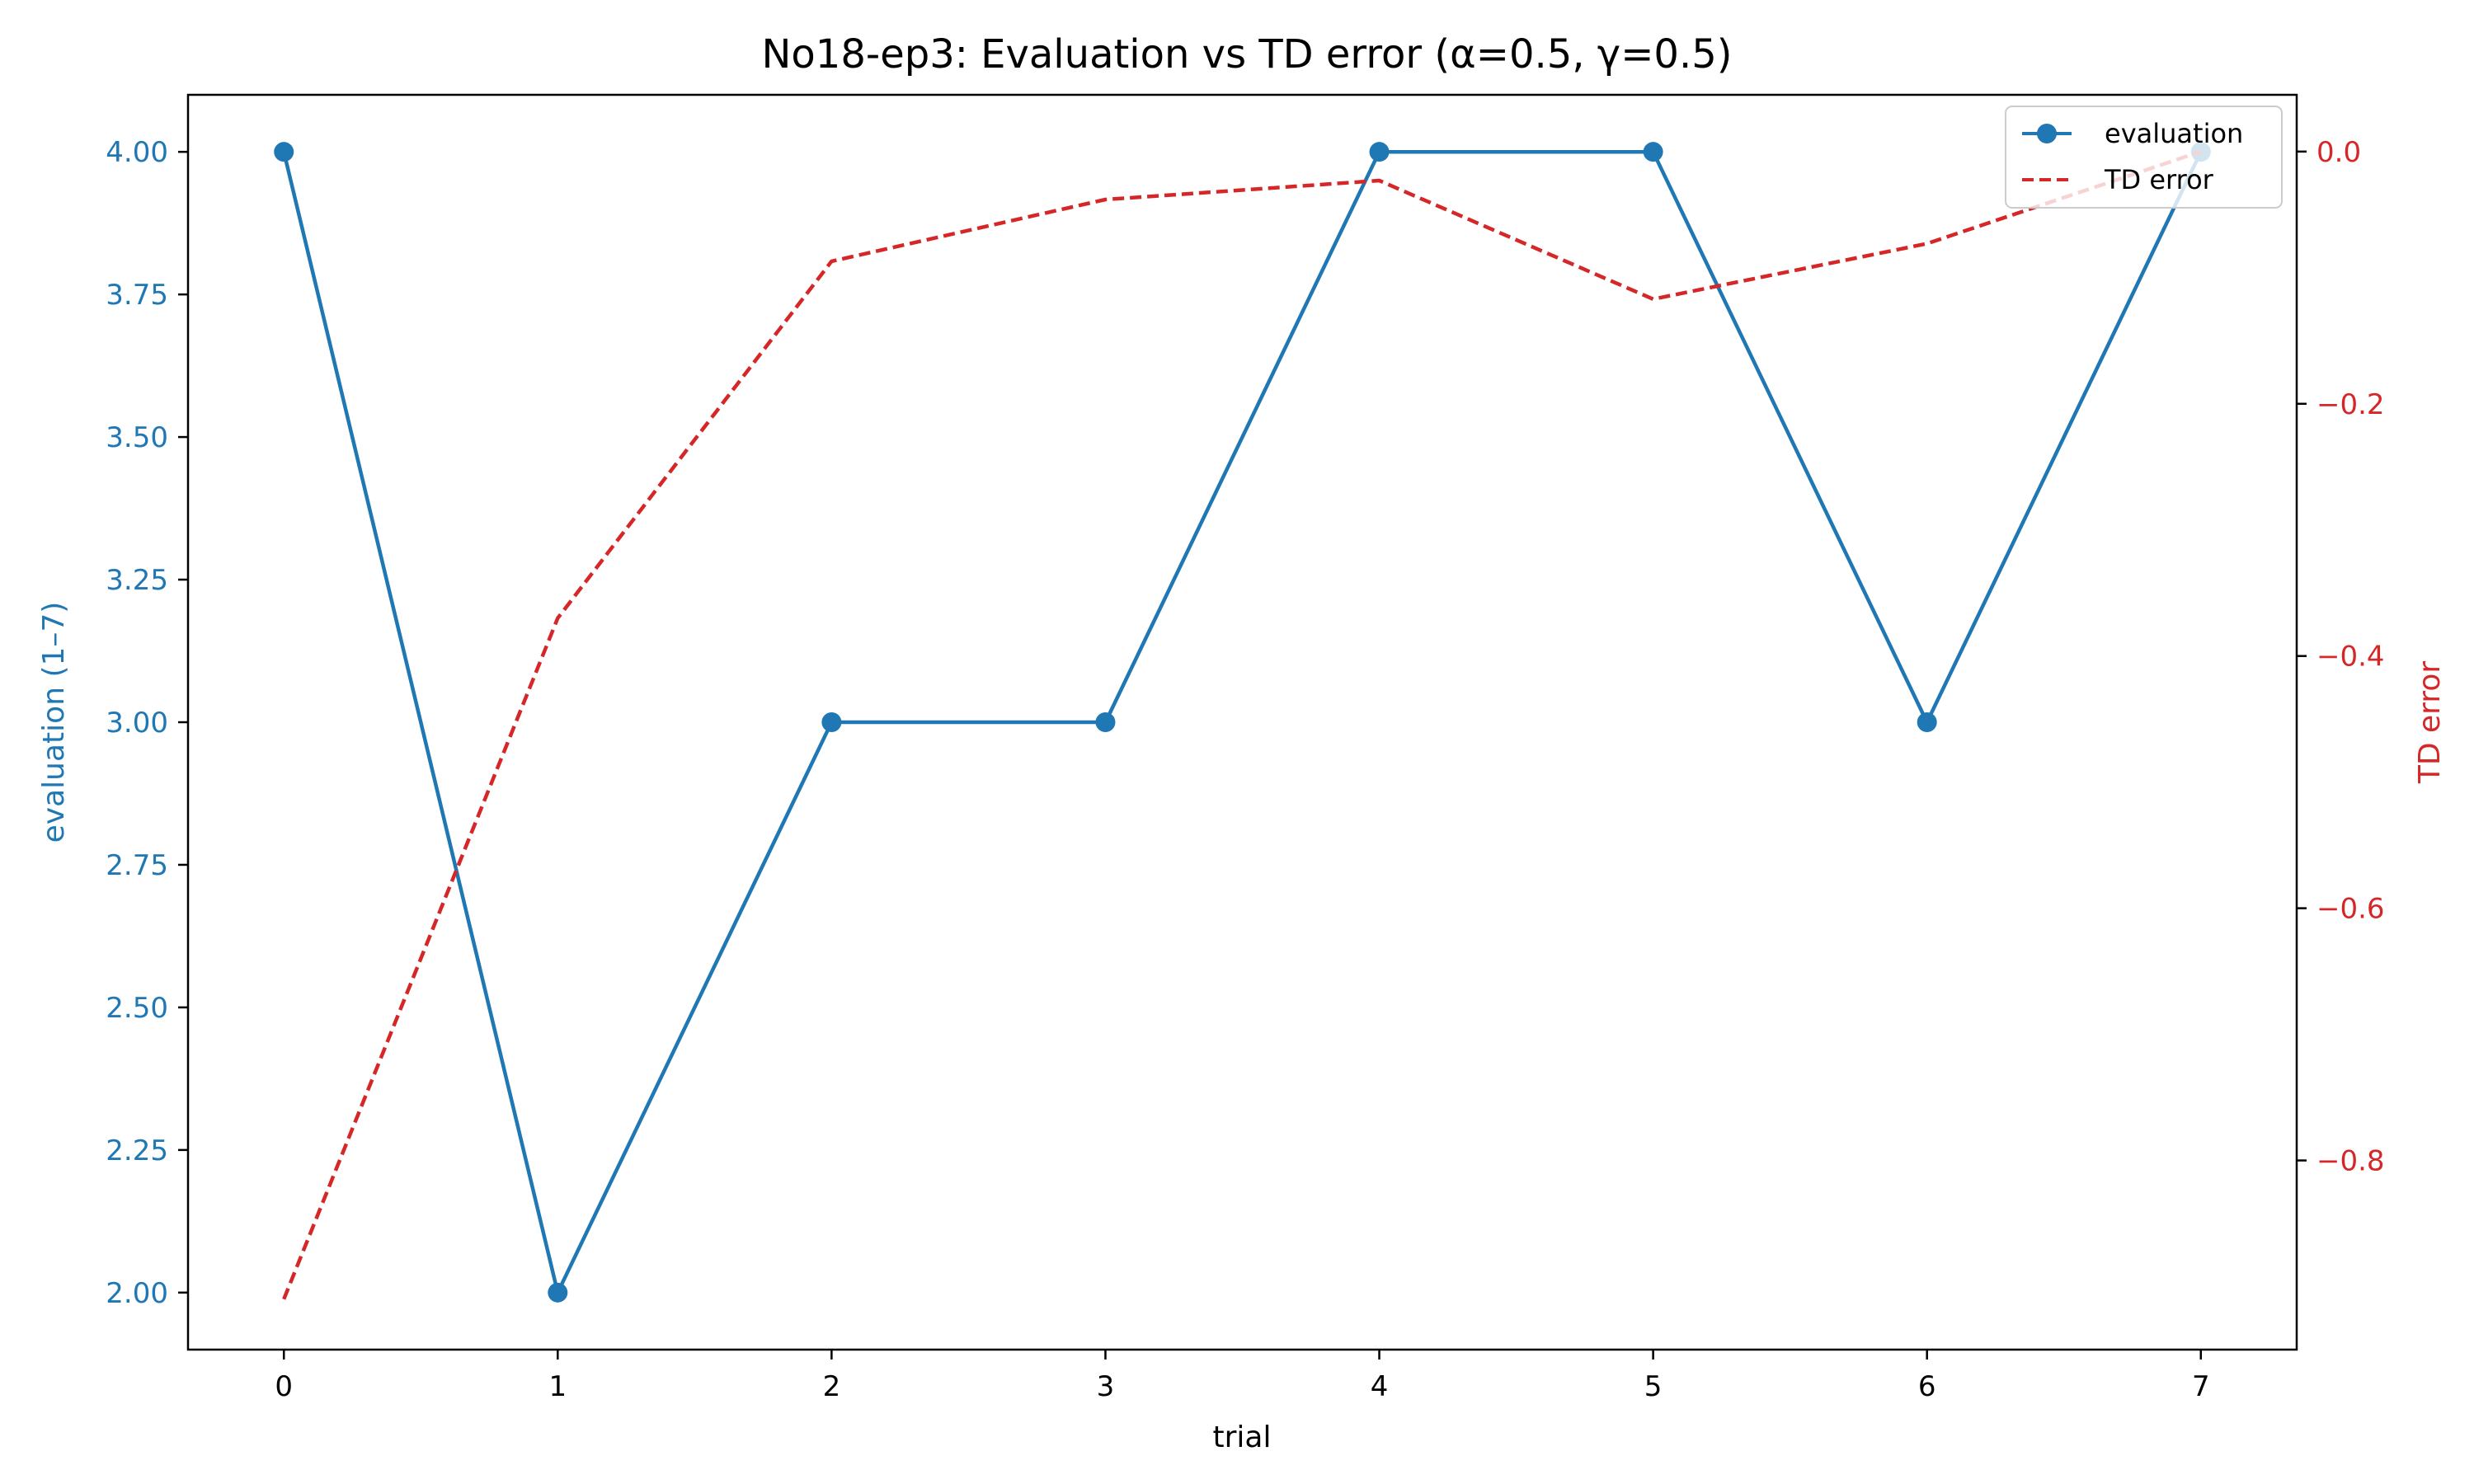 This screenshot has width=2474, height=1484. I want to click on legend-marker-evaluation, so click(2047, 133).